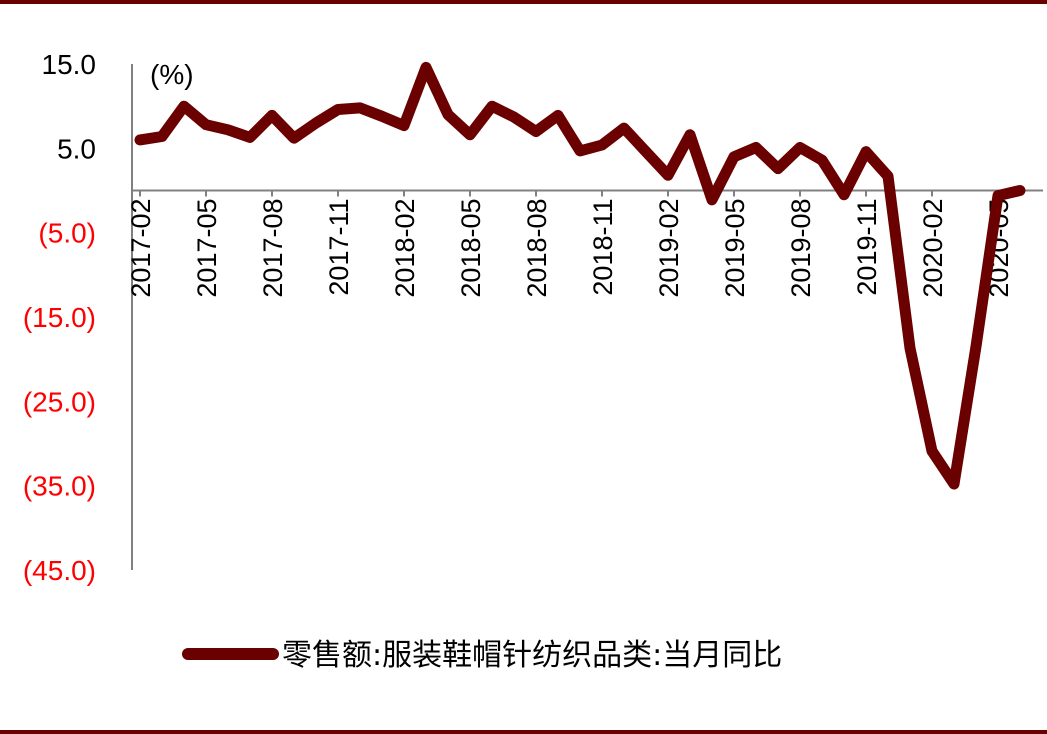  I want to click on unit-label: (%), so click(172, 74).